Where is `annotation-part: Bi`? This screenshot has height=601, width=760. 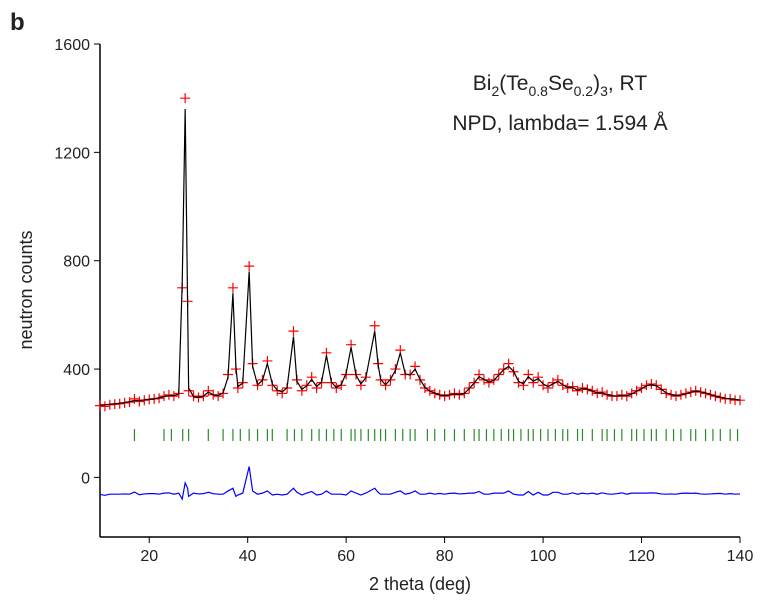
annotation-part: Bi is located at coordinates (482, 83).